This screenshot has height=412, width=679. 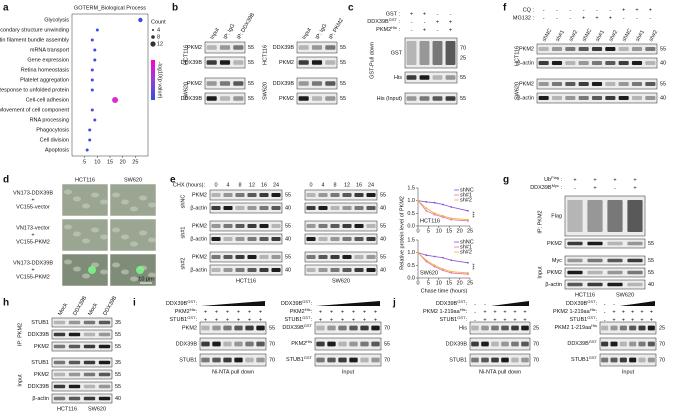 What do you see at coordinates (466, 247) in the screenshot?
I see `legend-label: sh#1` at bounding box center [466, 247].